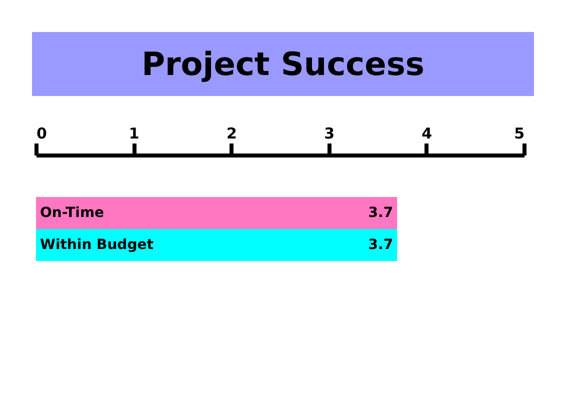  I want to click on x-tick-label: 4, so click(427, 133).